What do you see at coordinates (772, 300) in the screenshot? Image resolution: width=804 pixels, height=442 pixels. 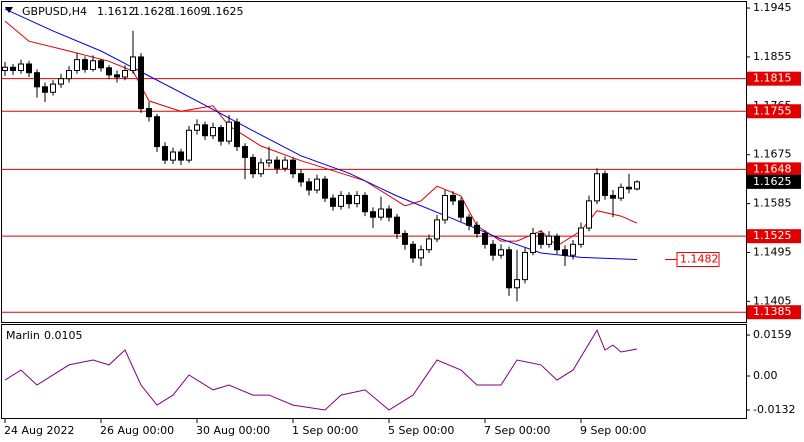 I see `y-tick-label: 1.1405` at bounding box center [772, 300].